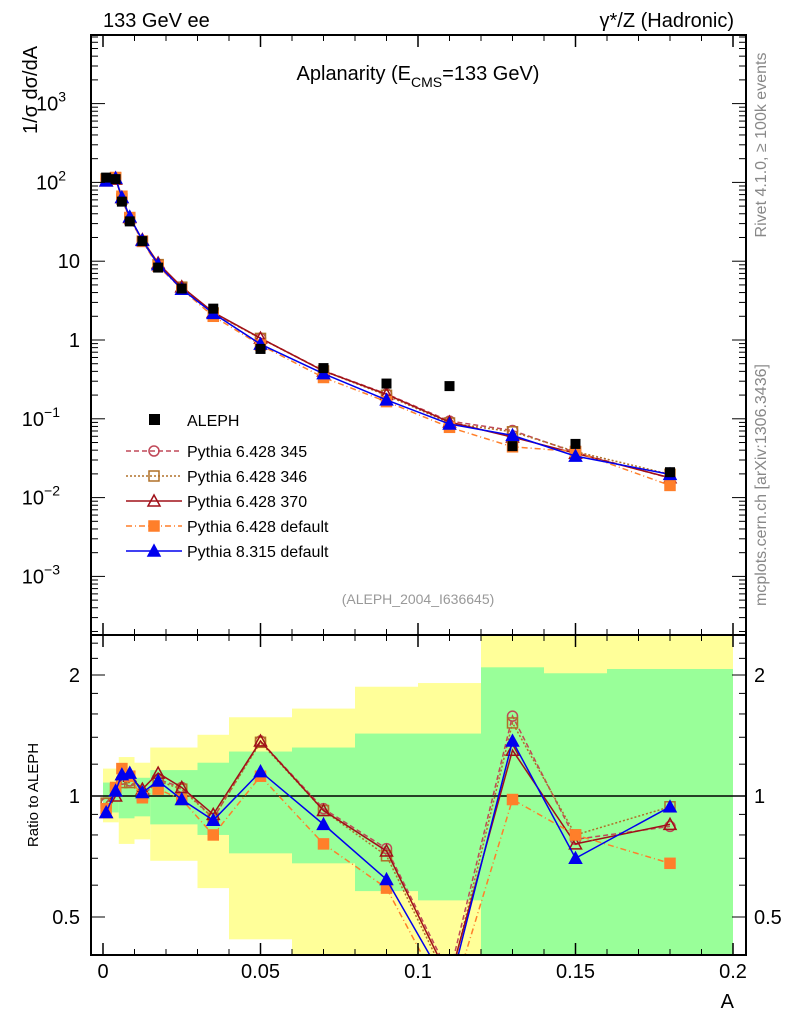  Describe the element at coordinates (69, 262) in the screenshot. I see `y-tick-label: 10` at that location.